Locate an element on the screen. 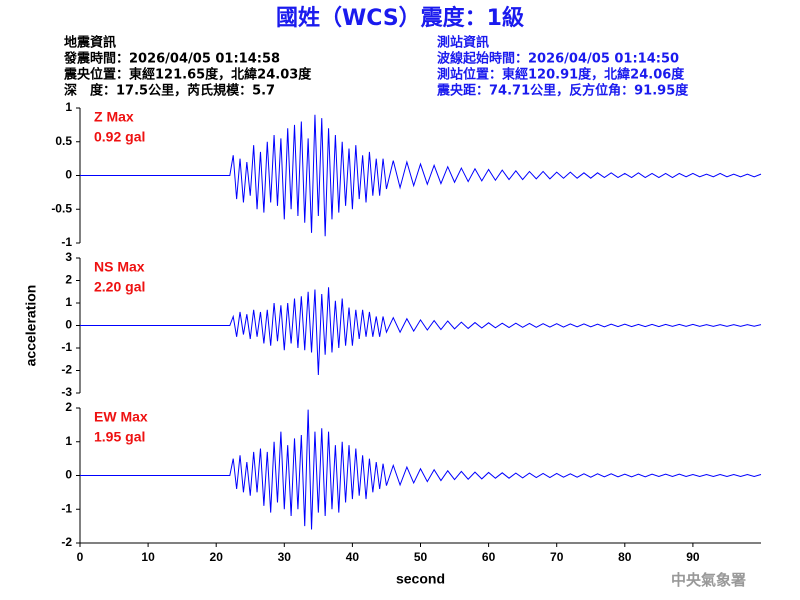 The image size is (800, 600). info-line: 發震時間：2026/04/05 01:14:58 is located at coordinates (171, 59).